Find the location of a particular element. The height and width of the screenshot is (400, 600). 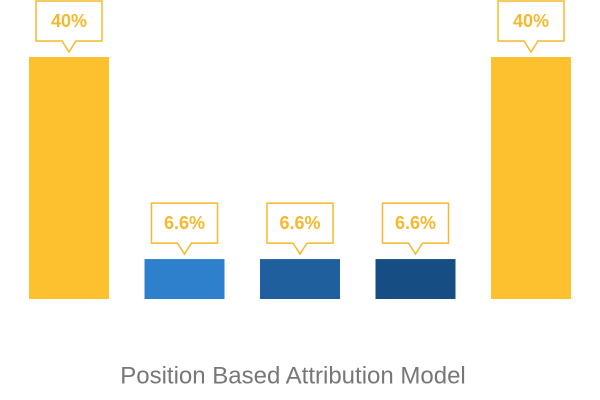

chart-title: Position Based Attribution Model is located at coordinates (293, 375).